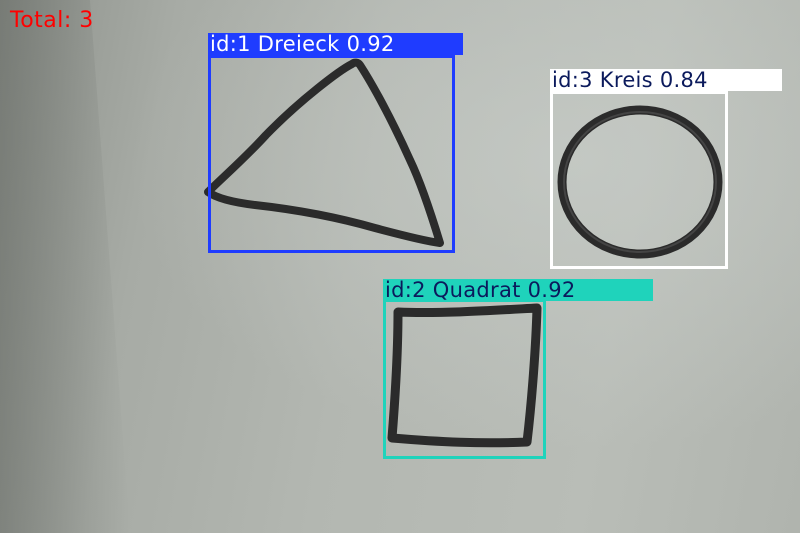 This screenshot has height=533, width=800. What do you see at coordinates (464, 379) in the screenshot?
I see `detection-box-square` at bounding box center [464, 379].